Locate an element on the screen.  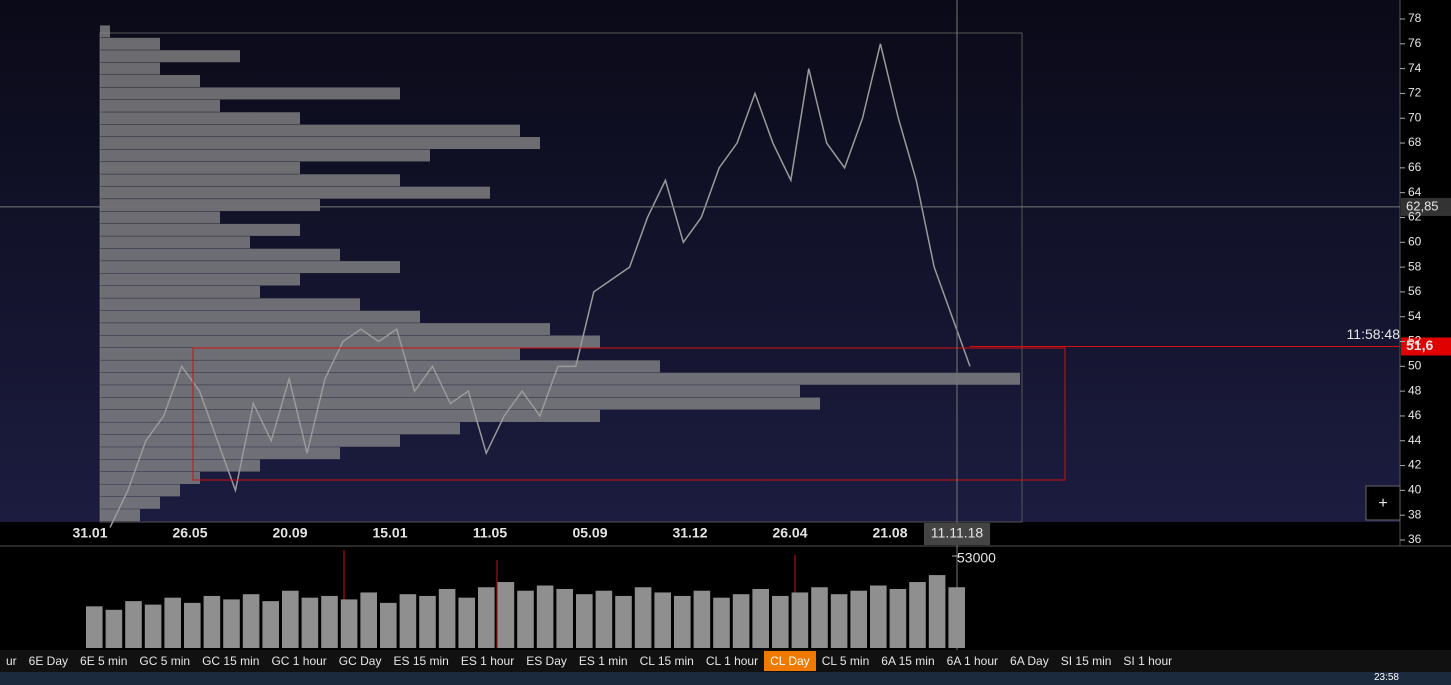
cursor-price-box is located at coordinates (1426, 206).